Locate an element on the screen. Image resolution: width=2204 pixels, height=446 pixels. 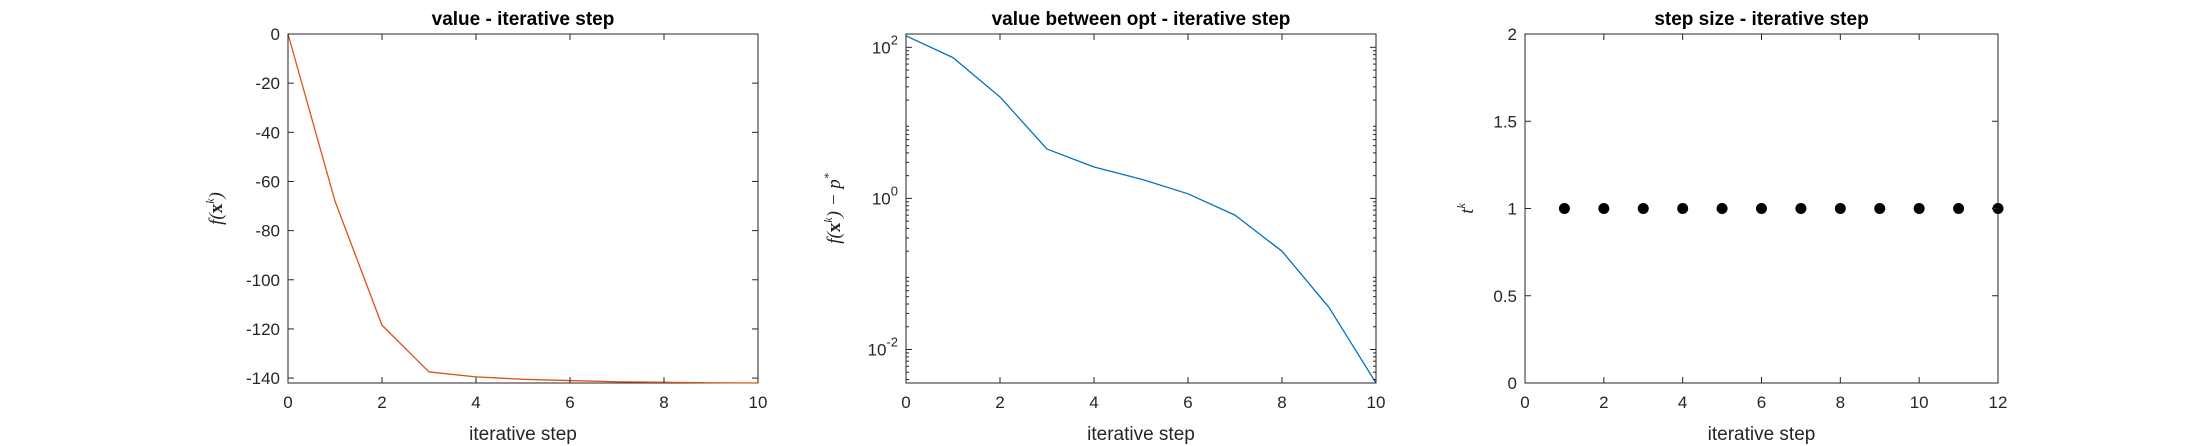
chart-title: value - iterative step is located at coordinates (523, 19).